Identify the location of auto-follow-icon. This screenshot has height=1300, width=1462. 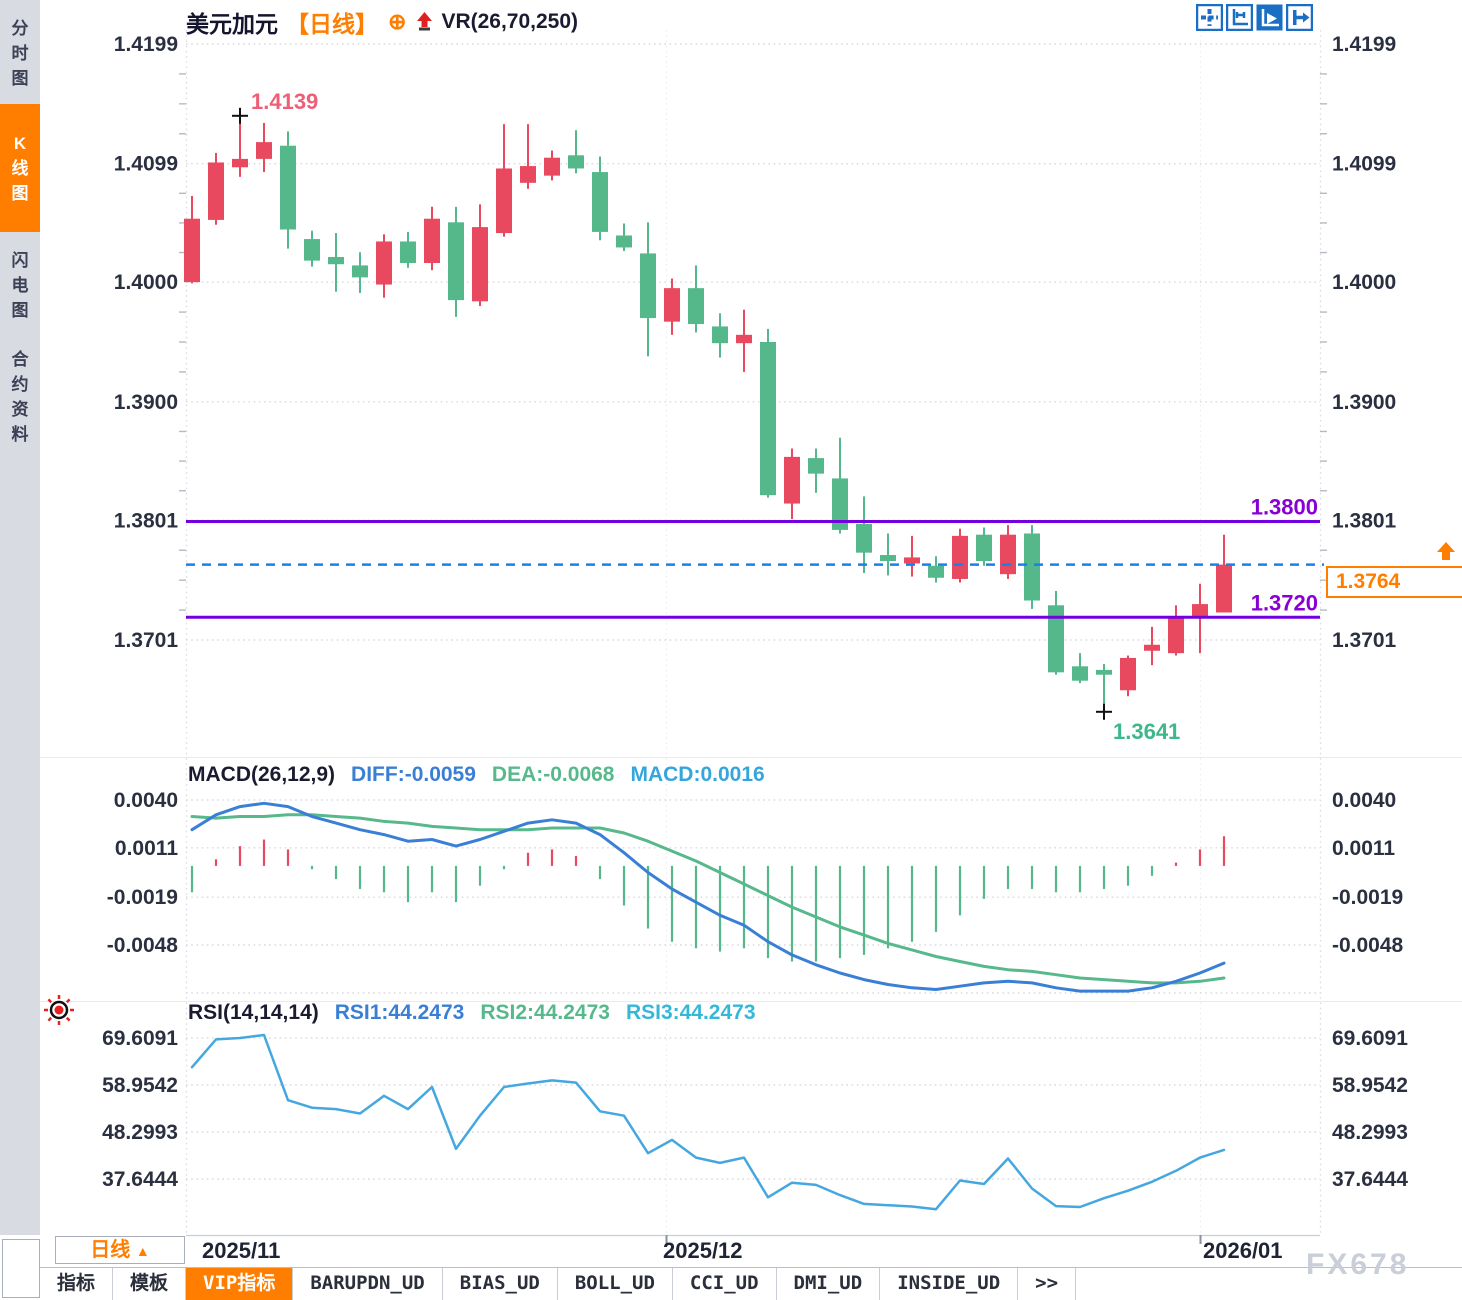
(1269, 17).